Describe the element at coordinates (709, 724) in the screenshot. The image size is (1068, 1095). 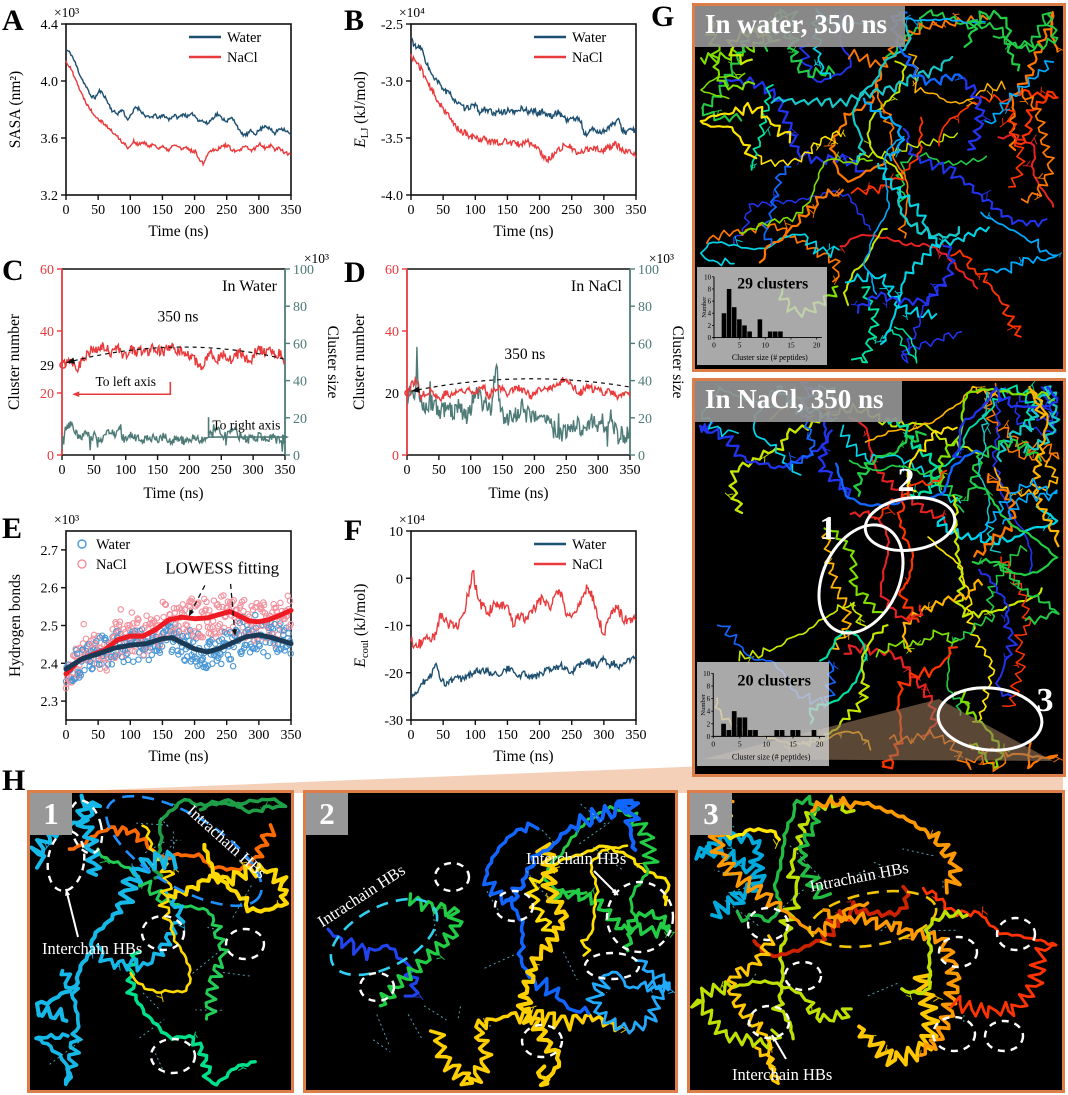
I see `svg-text: 2` at that location.